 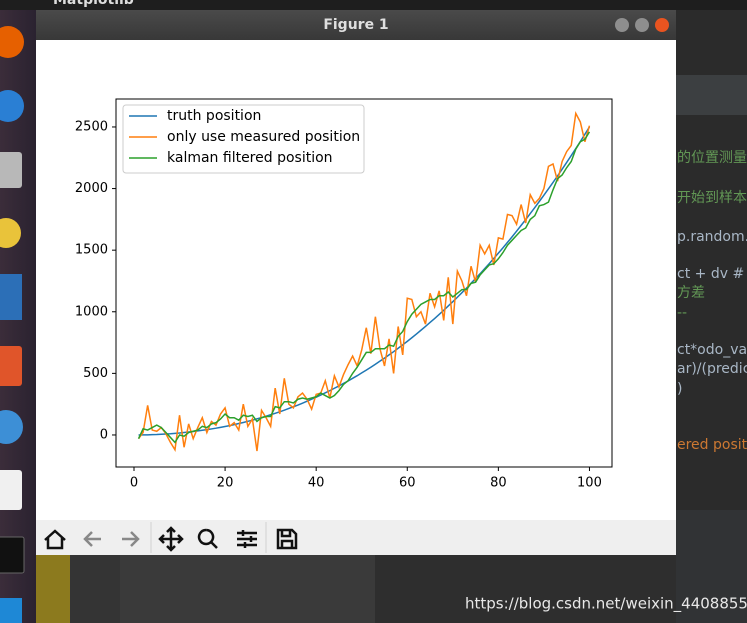 I want to click on y-tick-label: 2500, so click(x=91, y=126).